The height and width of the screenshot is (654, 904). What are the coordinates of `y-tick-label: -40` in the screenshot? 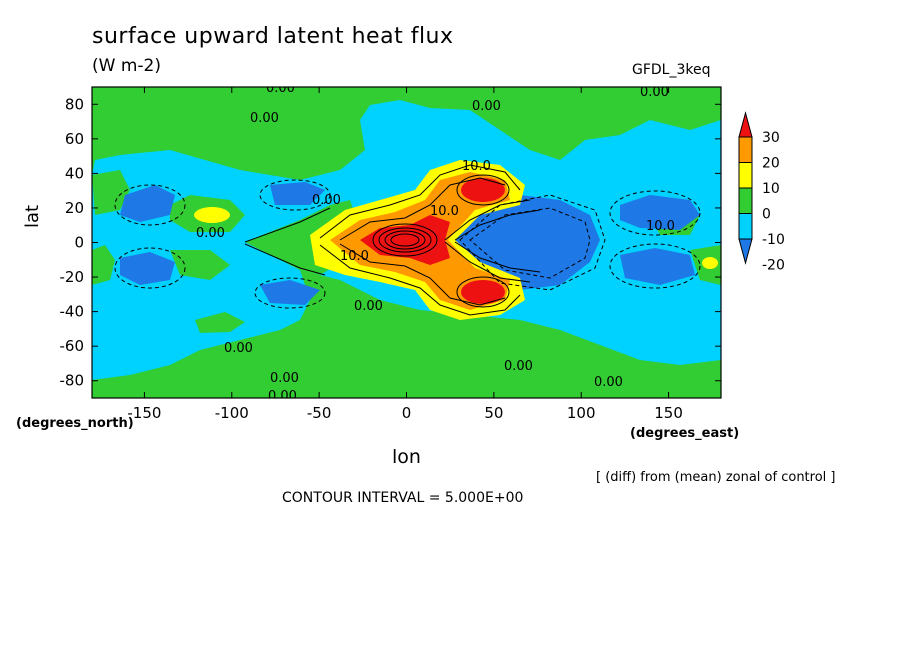 It's located at (72, 312).